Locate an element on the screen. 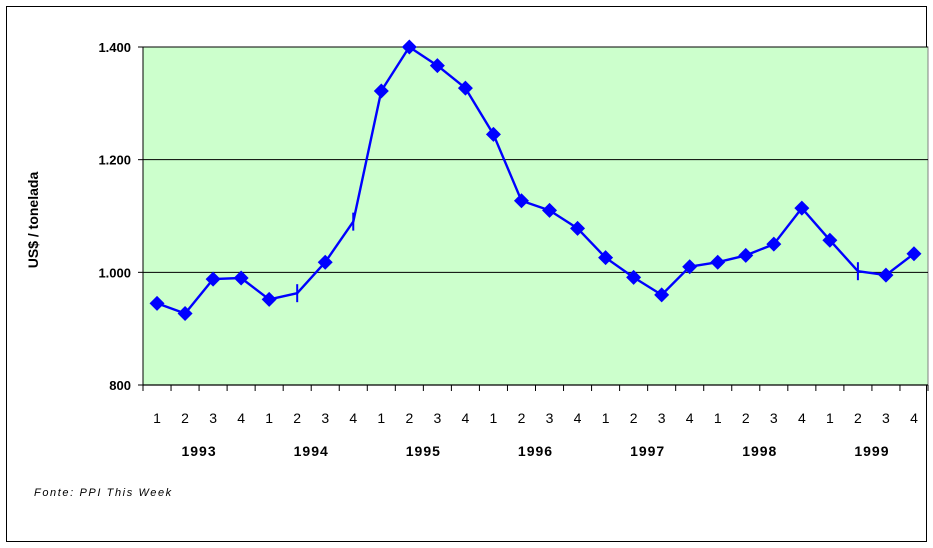 This screenshot has width=933, height=548. source-note: Fonte: PPI This Week is located at coordinates (103, 493).